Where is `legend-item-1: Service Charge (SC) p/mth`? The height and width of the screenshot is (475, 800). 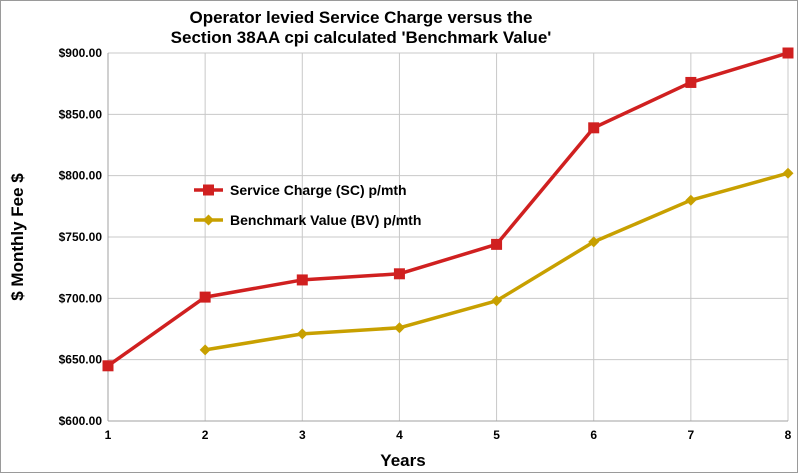 legend-item-1: Service Charge (SC) p/mth is located at coordinates (300, 190).